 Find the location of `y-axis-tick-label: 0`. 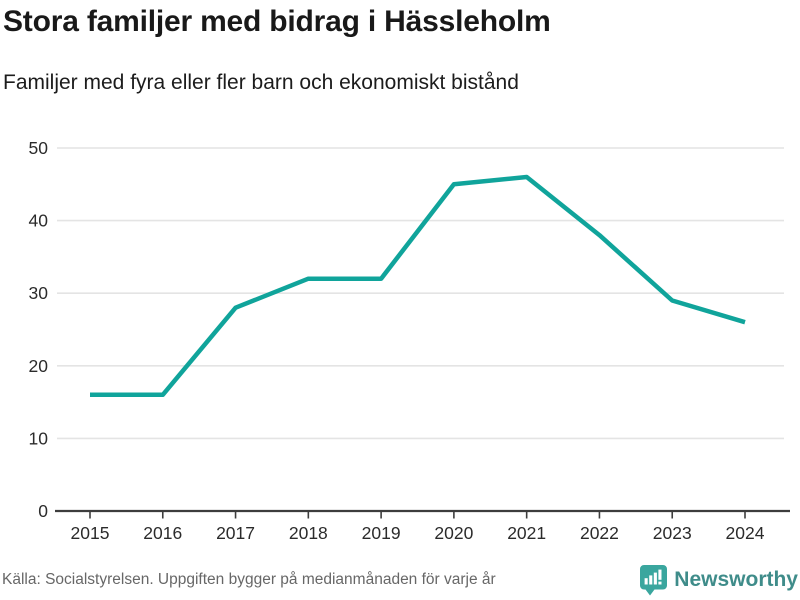

y-axis-tick-label: 0 is located at coordinates (43, 511).